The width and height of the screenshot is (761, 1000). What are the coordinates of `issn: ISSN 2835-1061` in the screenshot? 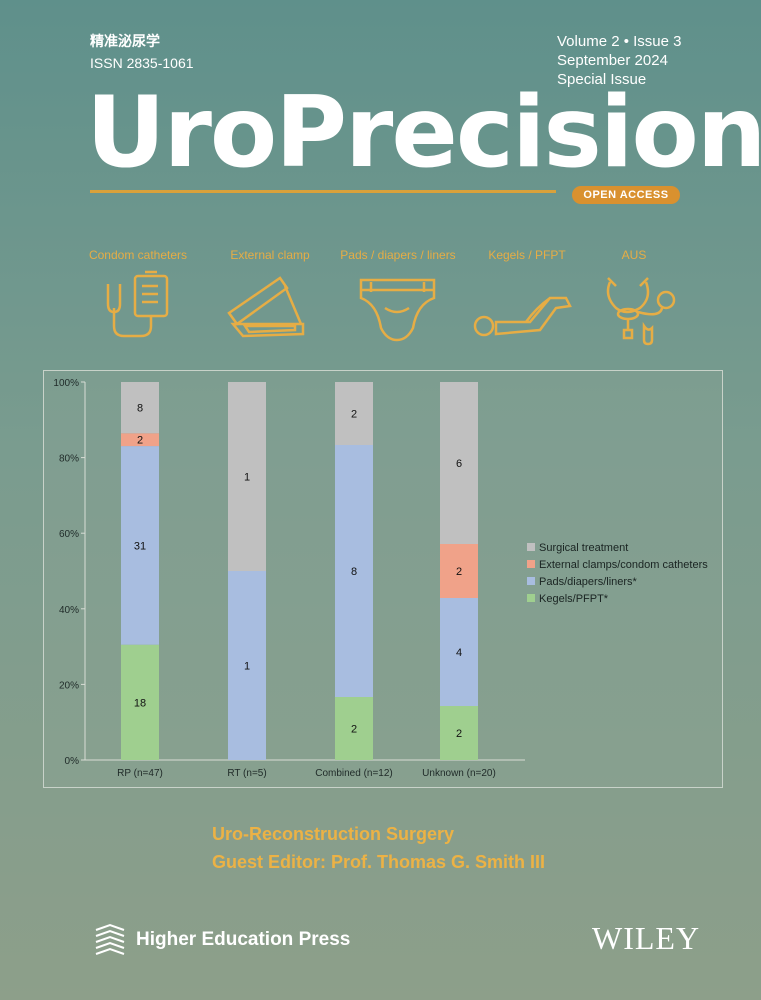 It's located at (142, 63).